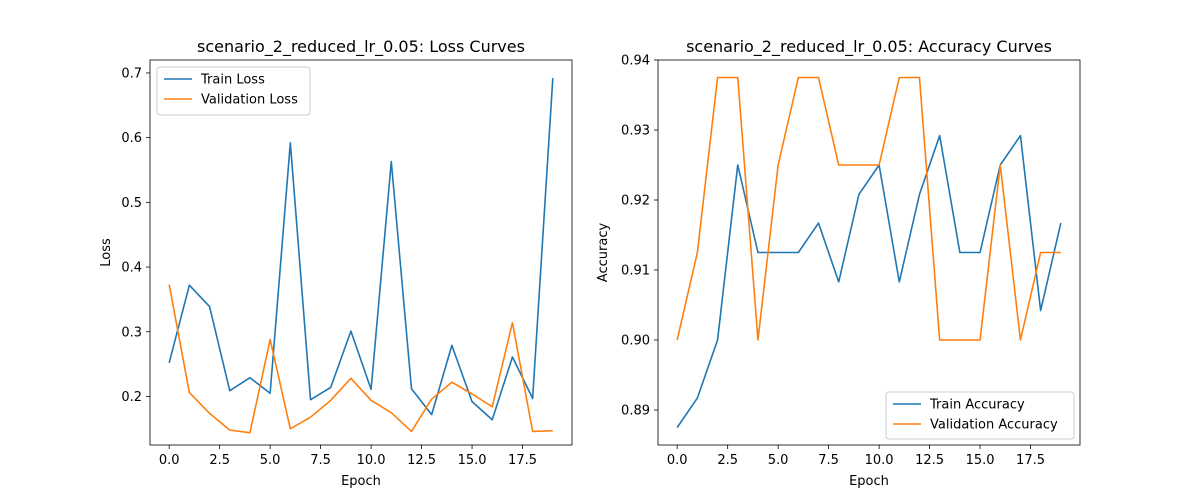 The image size is (1200, 500). I want to click on y-tick-label: 0.92, so click(635, 201).